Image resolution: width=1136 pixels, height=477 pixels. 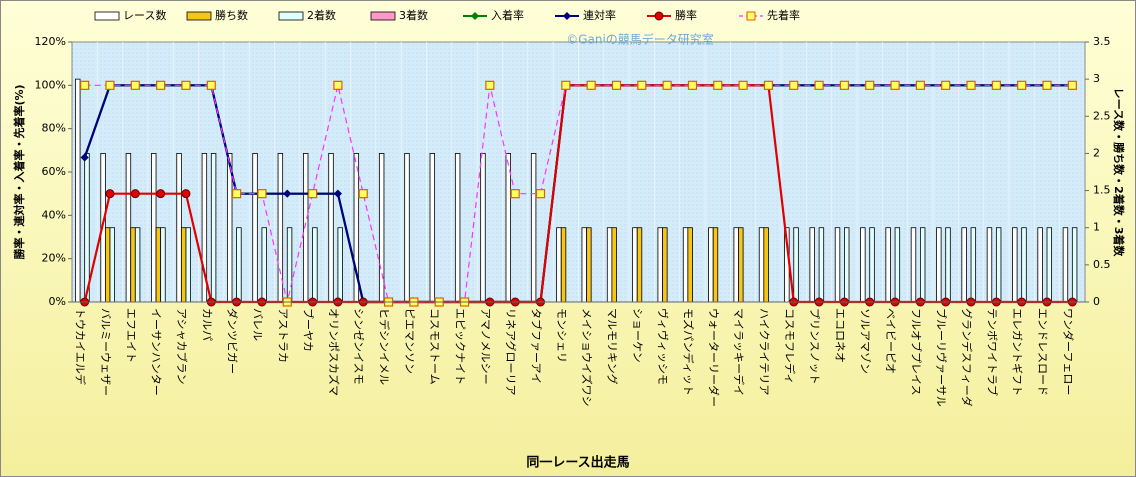 I want to click on y2-tick-label: 0.5, so click(x=1102, y=264).